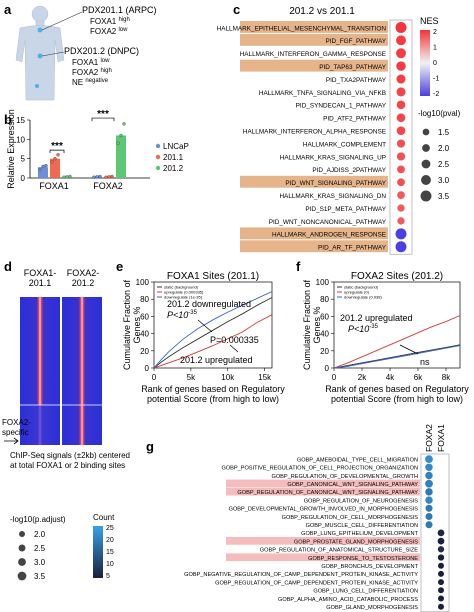 The height and width of the screenshot is (612, 474). What do you see at coordinates (322, 93) in the screenshot?
I see `pathway-label: HALLMARK_TNFA_SIGNALING_VIA_NFKB` at bounding box center [322, 93].